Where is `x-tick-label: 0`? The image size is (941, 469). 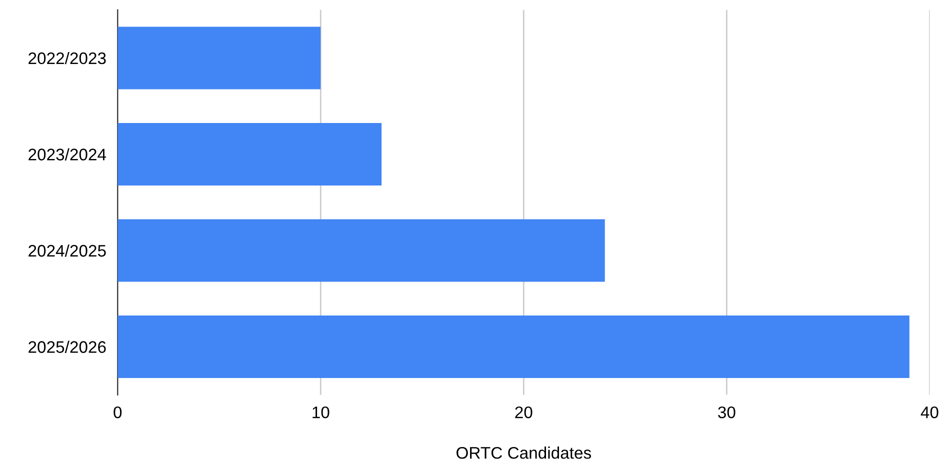 x-tick-label: 0 is located at coordinates (118, 412).